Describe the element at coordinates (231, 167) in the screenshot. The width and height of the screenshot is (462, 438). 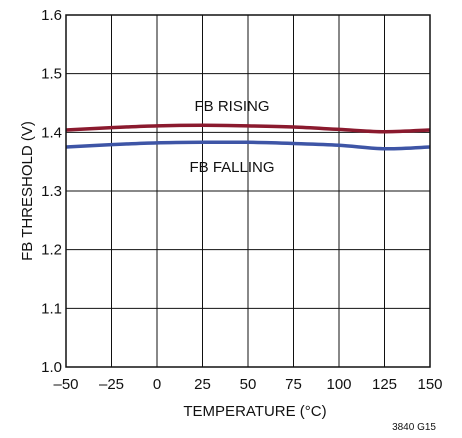
I see `annotation-fb-falling: FB FALLING` at that location.